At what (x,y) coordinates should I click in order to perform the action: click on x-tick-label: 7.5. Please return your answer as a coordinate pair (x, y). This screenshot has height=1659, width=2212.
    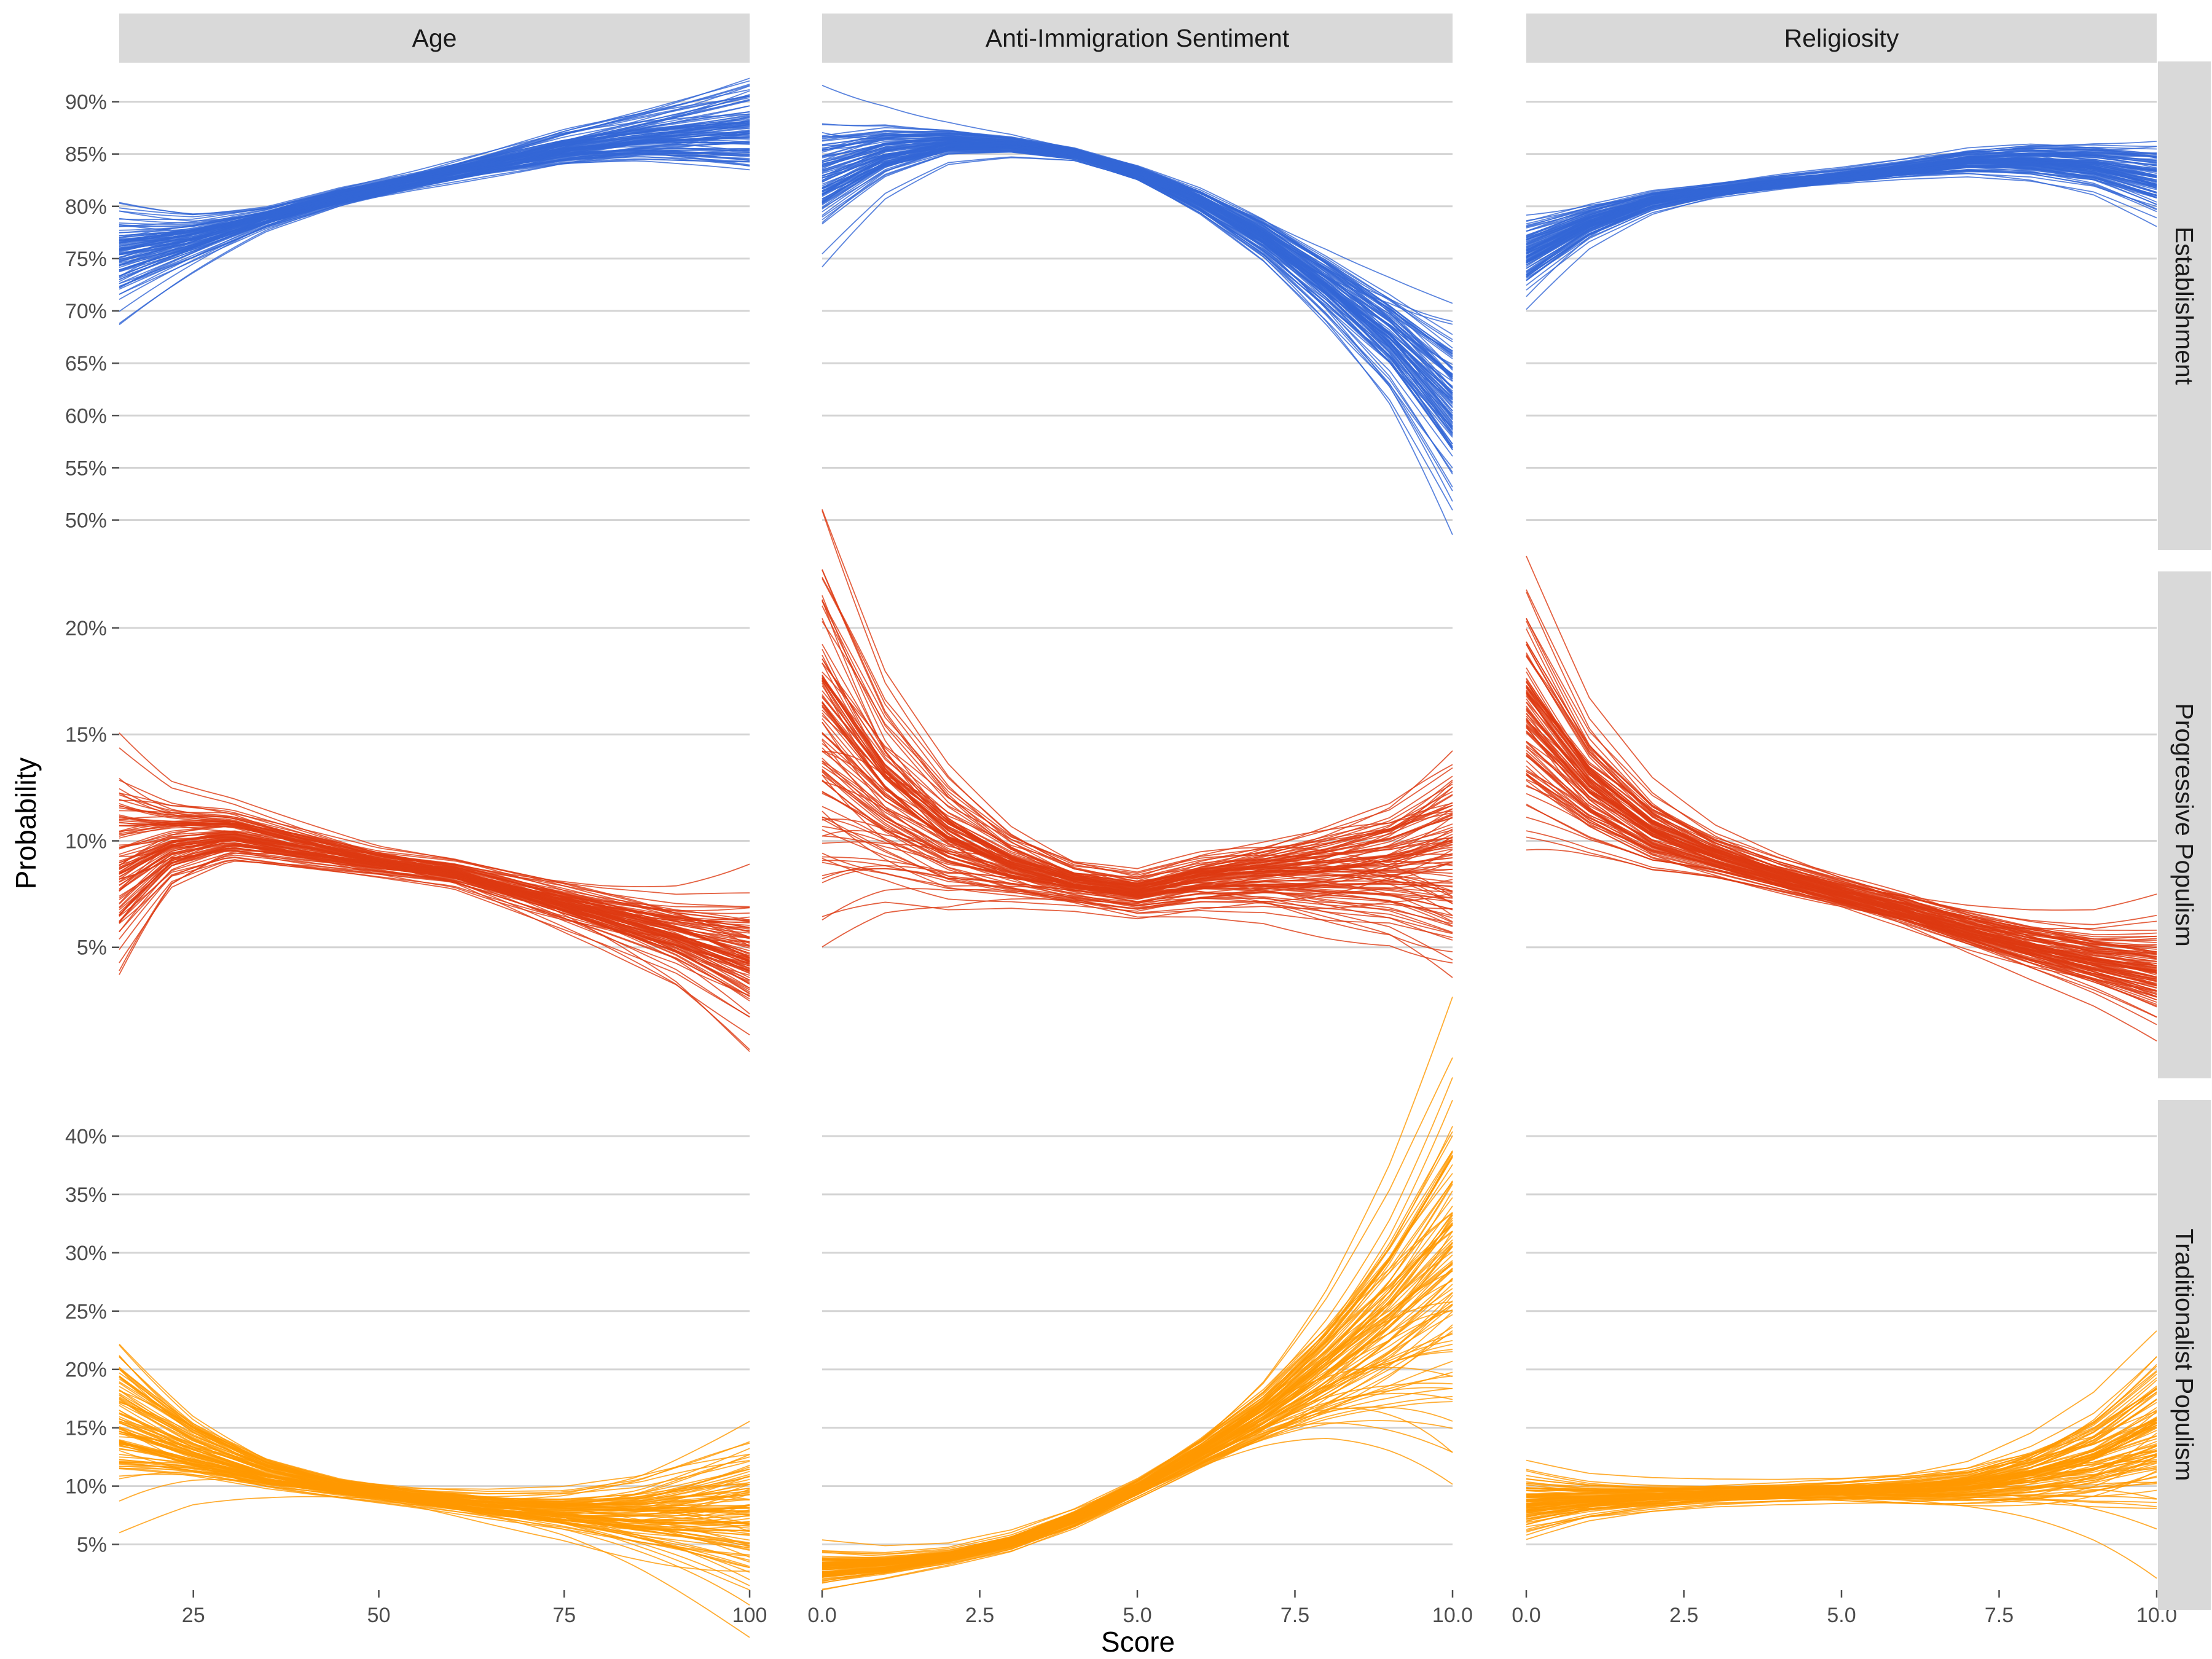
    Looking at the image, I should click on (1295, 1615).